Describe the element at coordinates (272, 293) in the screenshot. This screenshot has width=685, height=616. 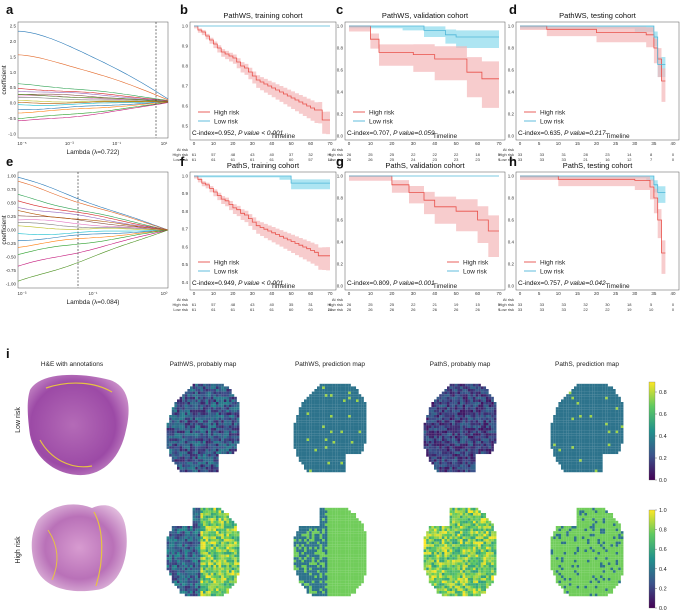
I see `x-tick-label: 40` at that location.